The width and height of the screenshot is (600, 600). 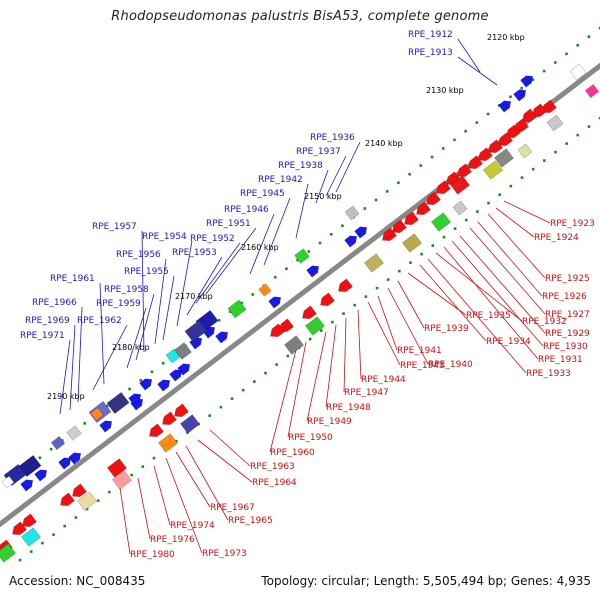 What do you see at coordinates (318, 152) in the screenshot?
I see `gene-label-plus: RPE_1937` at bounding box center [318, 152].